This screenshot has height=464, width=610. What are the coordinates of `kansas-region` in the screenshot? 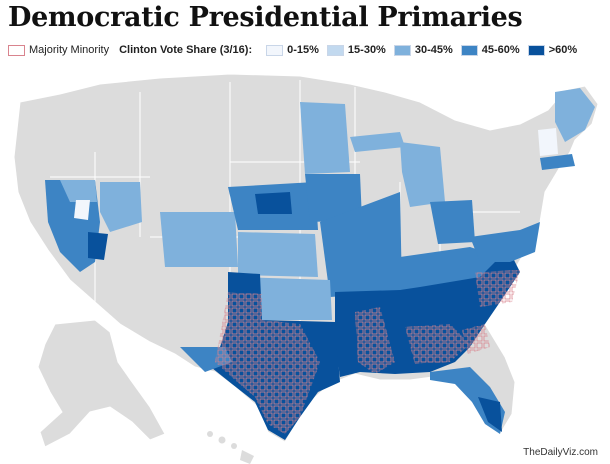 It's located at (278, 254).